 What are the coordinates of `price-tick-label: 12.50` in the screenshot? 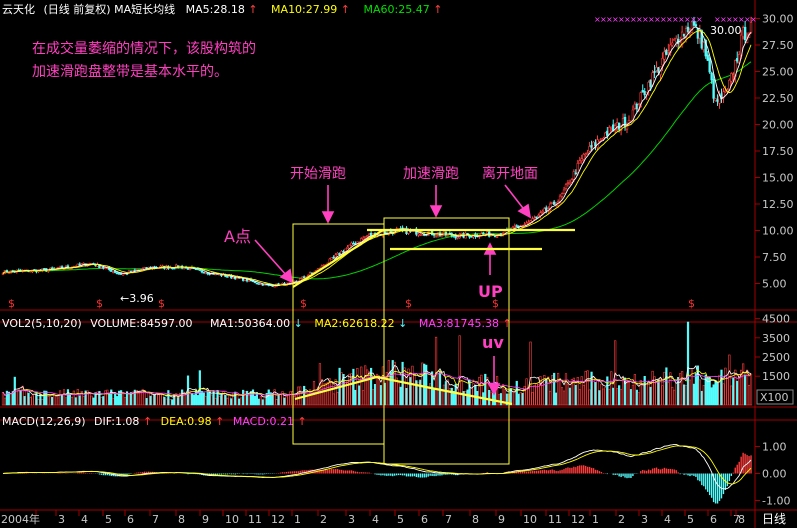 It's located at (778, 204).